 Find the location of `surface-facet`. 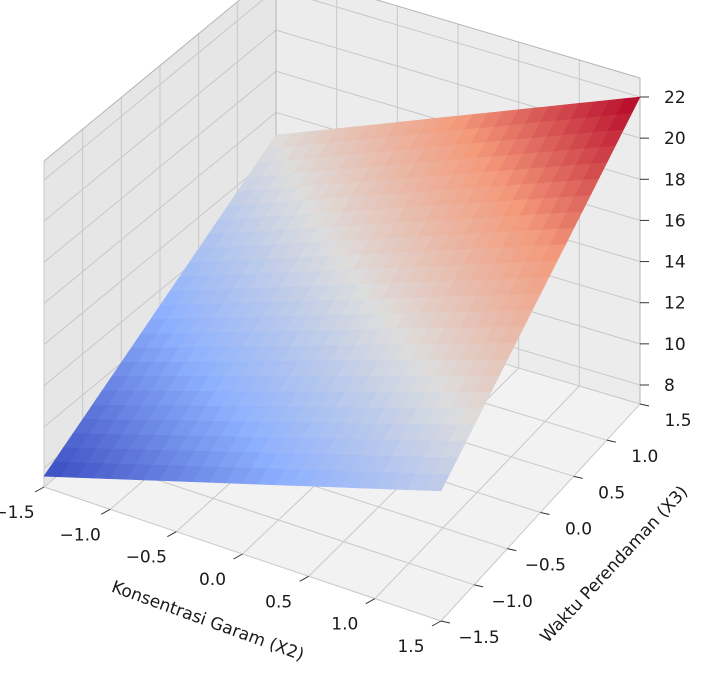

surface-facet is located at coordinates (437, 482).